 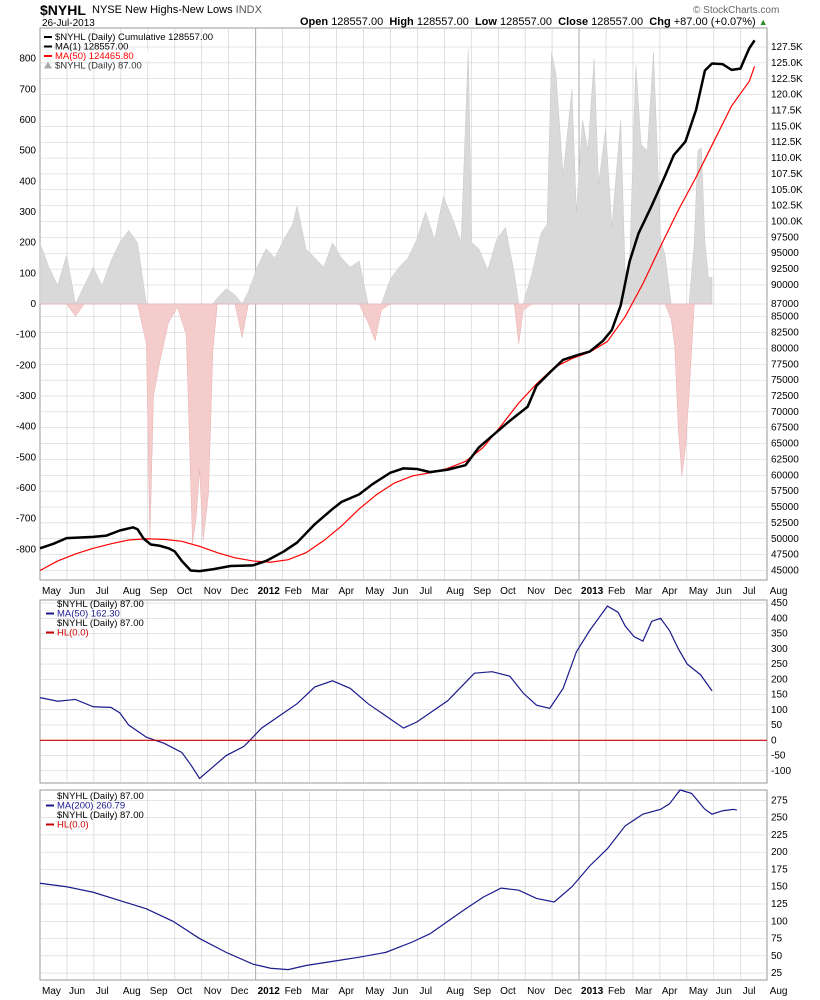 What do you see at coordinates (779, 618) in the screenshot?
I see `right-tick-label: 400` at bounding box center [779, 618].